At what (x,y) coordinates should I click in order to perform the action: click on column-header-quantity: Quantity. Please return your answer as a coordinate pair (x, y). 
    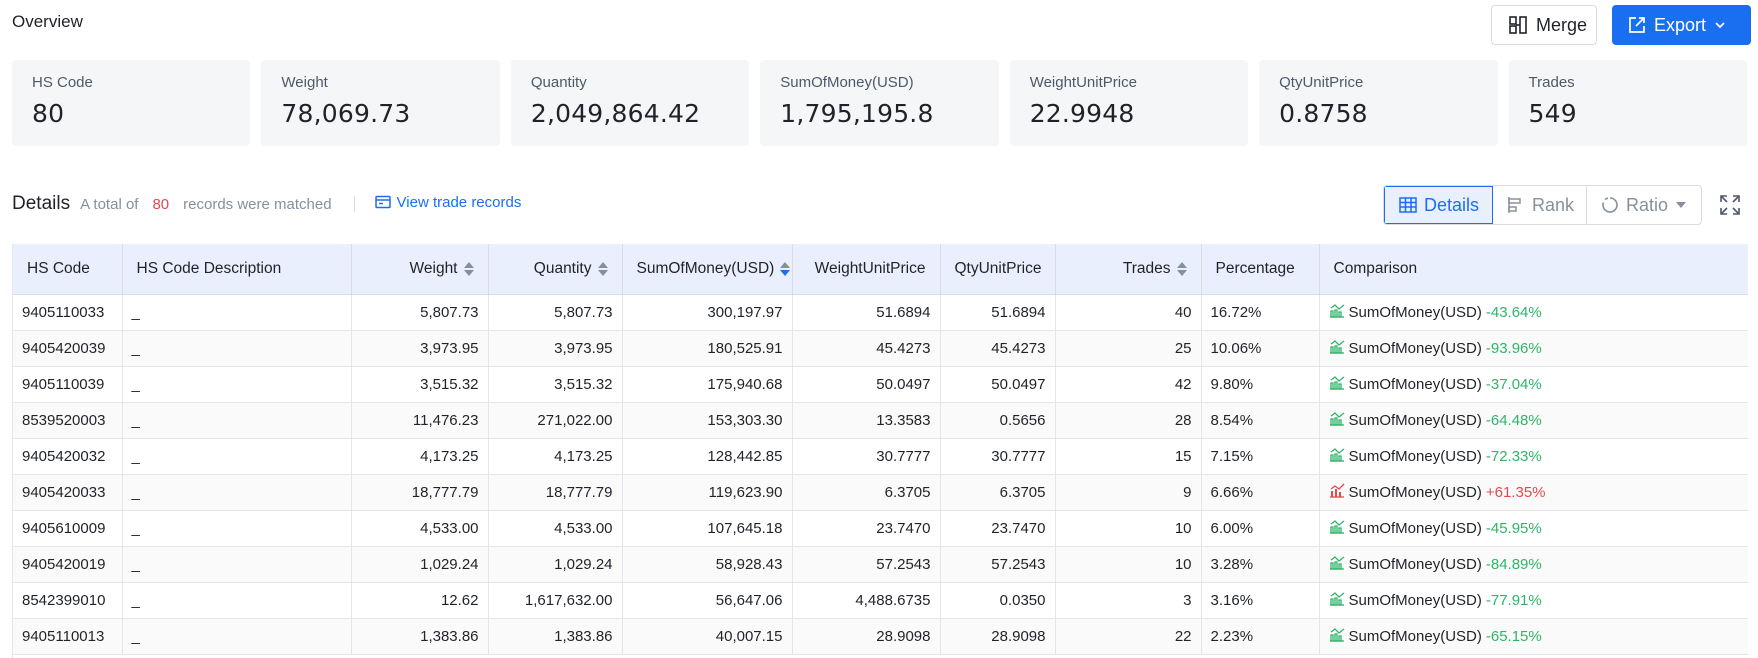
    Looking at the image, I should click on (555, 269).